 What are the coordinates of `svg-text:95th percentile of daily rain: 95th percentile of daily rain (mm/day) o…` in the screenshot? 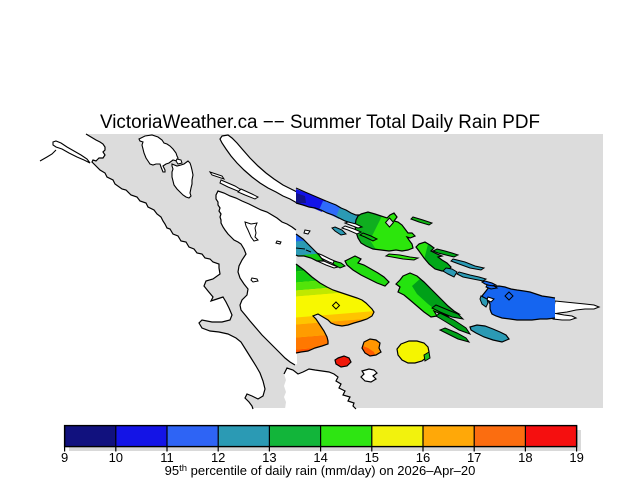 It's located at (320, 470).